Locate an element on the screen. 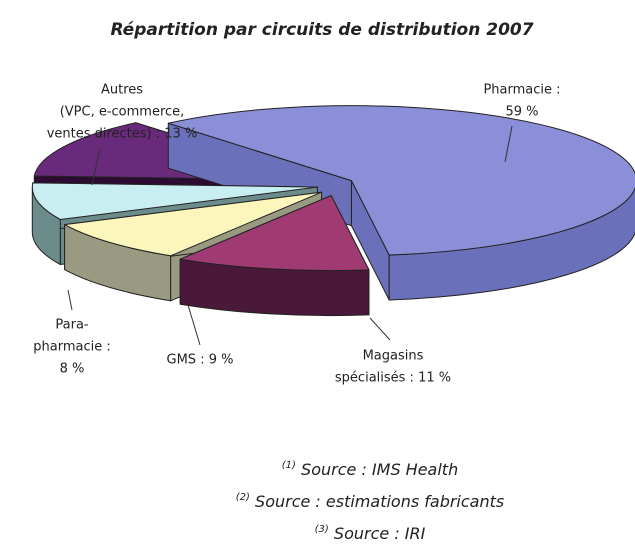 This screenshot has width=635, height=550. slice-label: Para- is located at coordinates (72, 325).